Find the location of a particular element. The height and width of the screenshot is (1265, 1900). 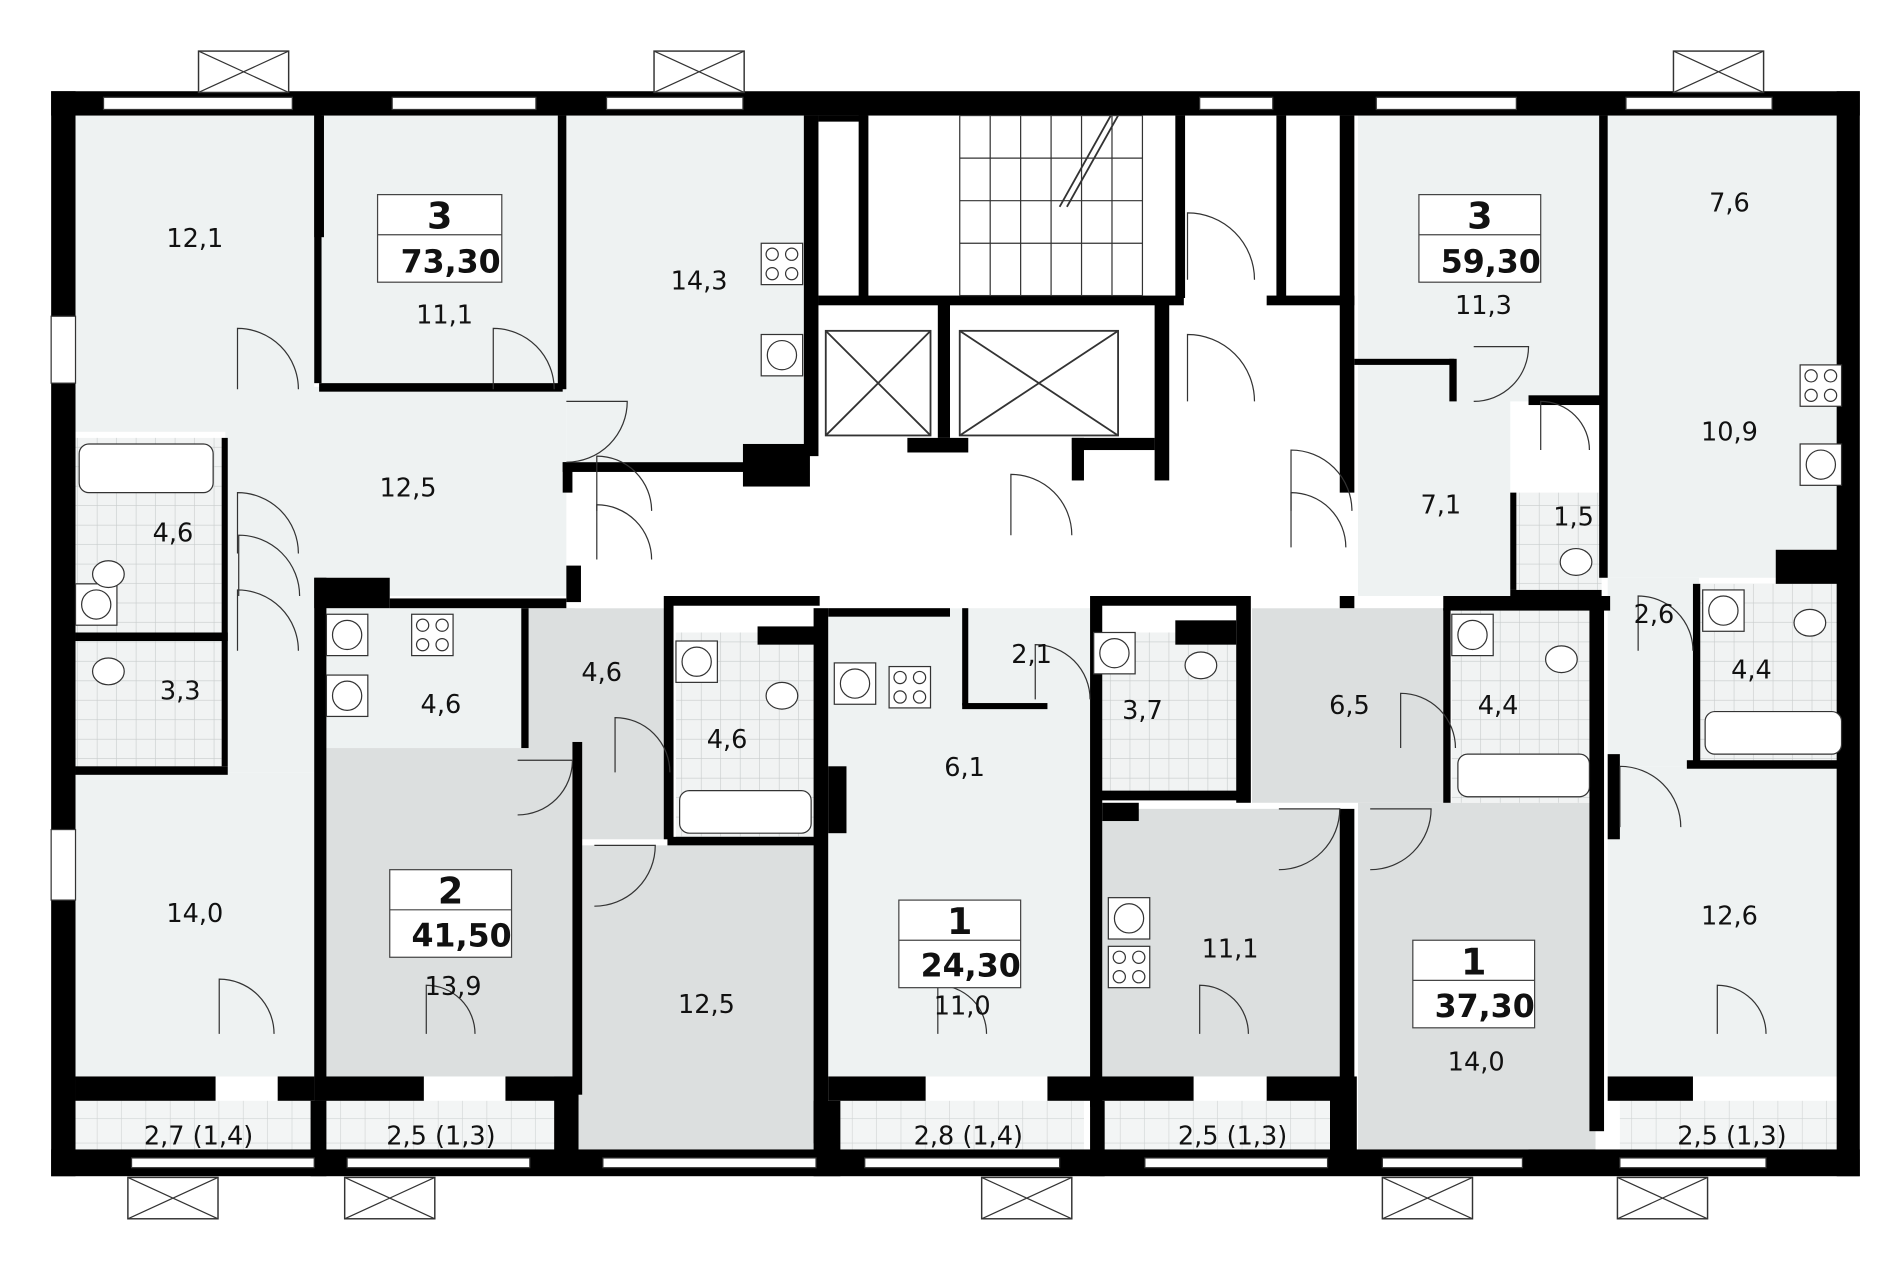

room-area: 7,1 is located at coordinates (1440, 505).